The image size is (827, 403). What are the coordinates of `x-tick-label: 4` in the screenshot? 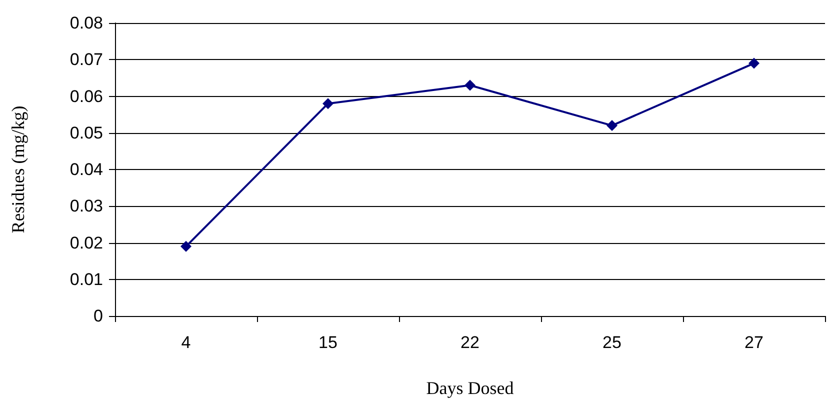 It's located at (186, 342).